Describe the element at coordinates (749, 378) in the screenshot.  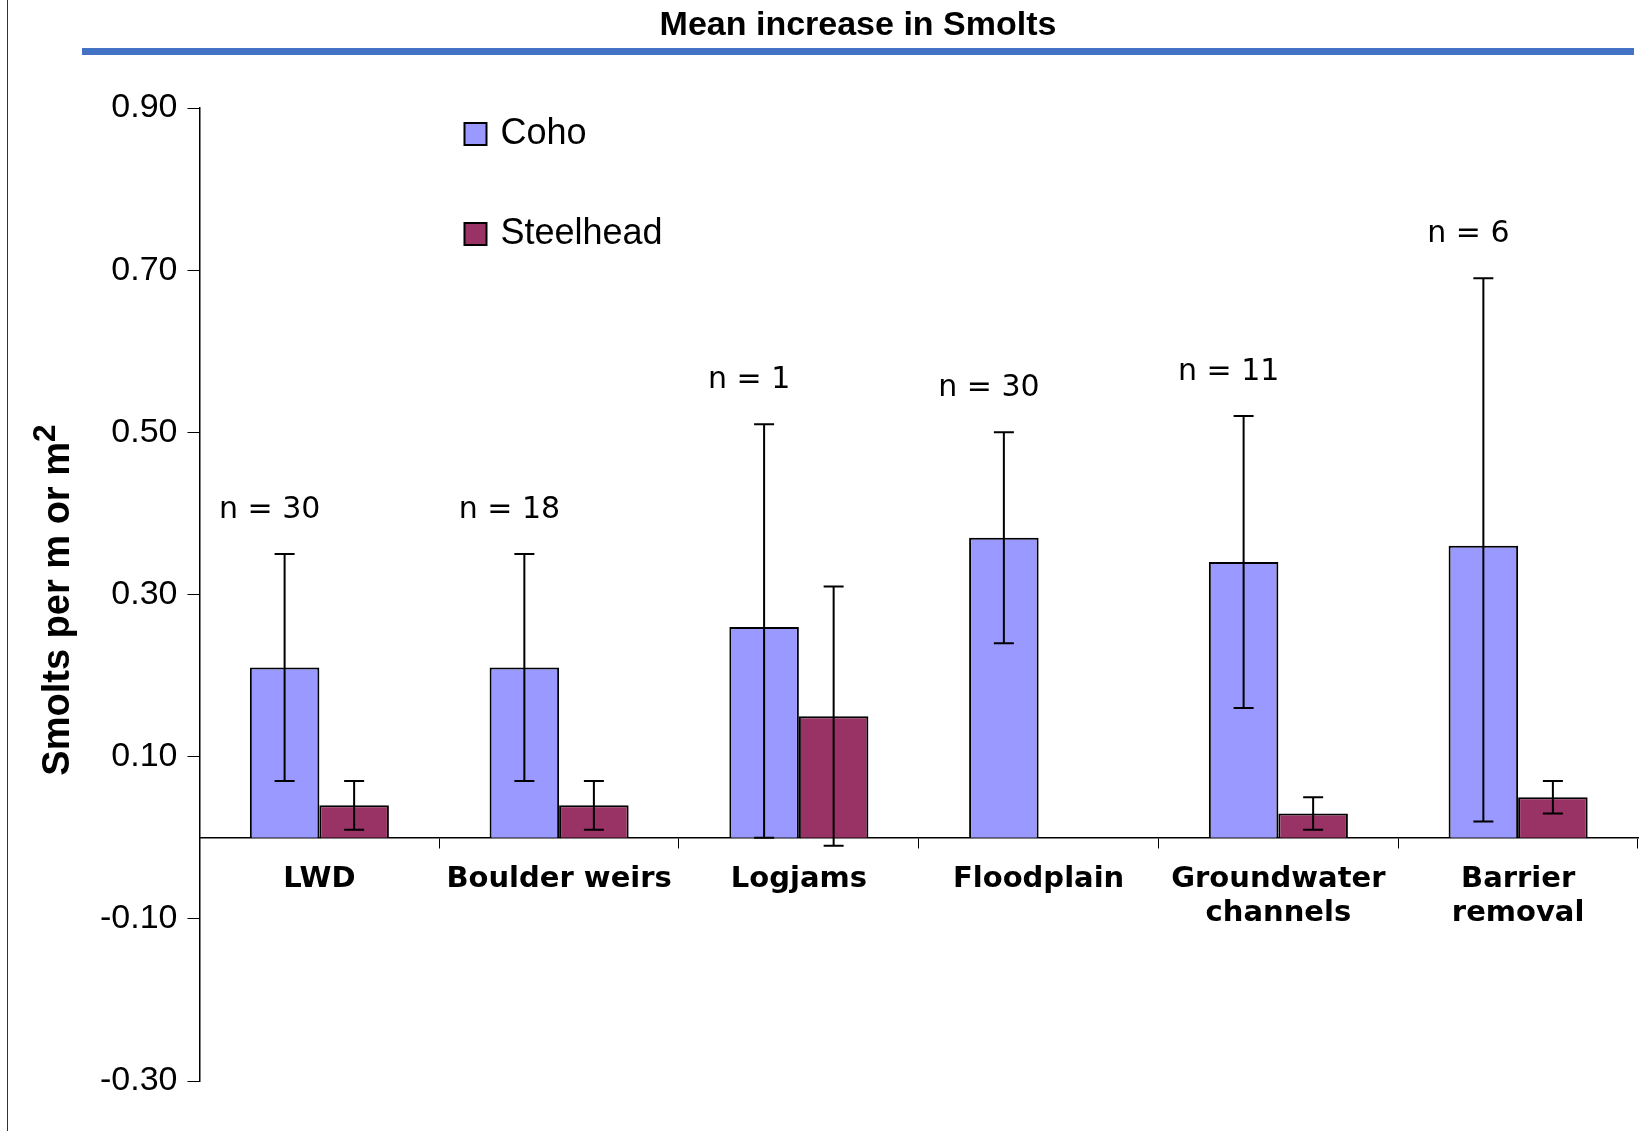
I see `annotation: n = 1` at that location.